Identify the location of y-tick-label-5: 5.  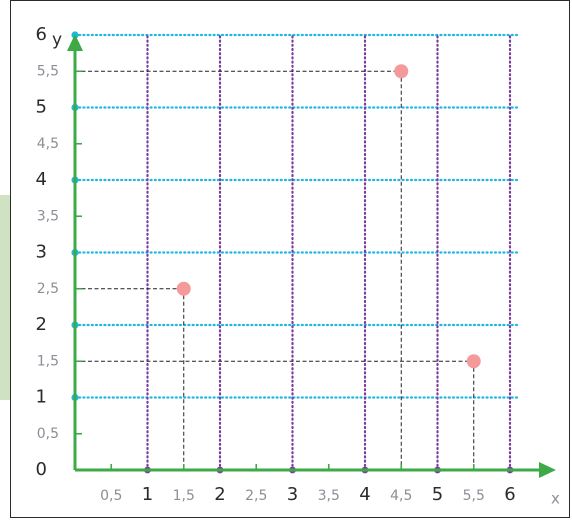
(41, 107).